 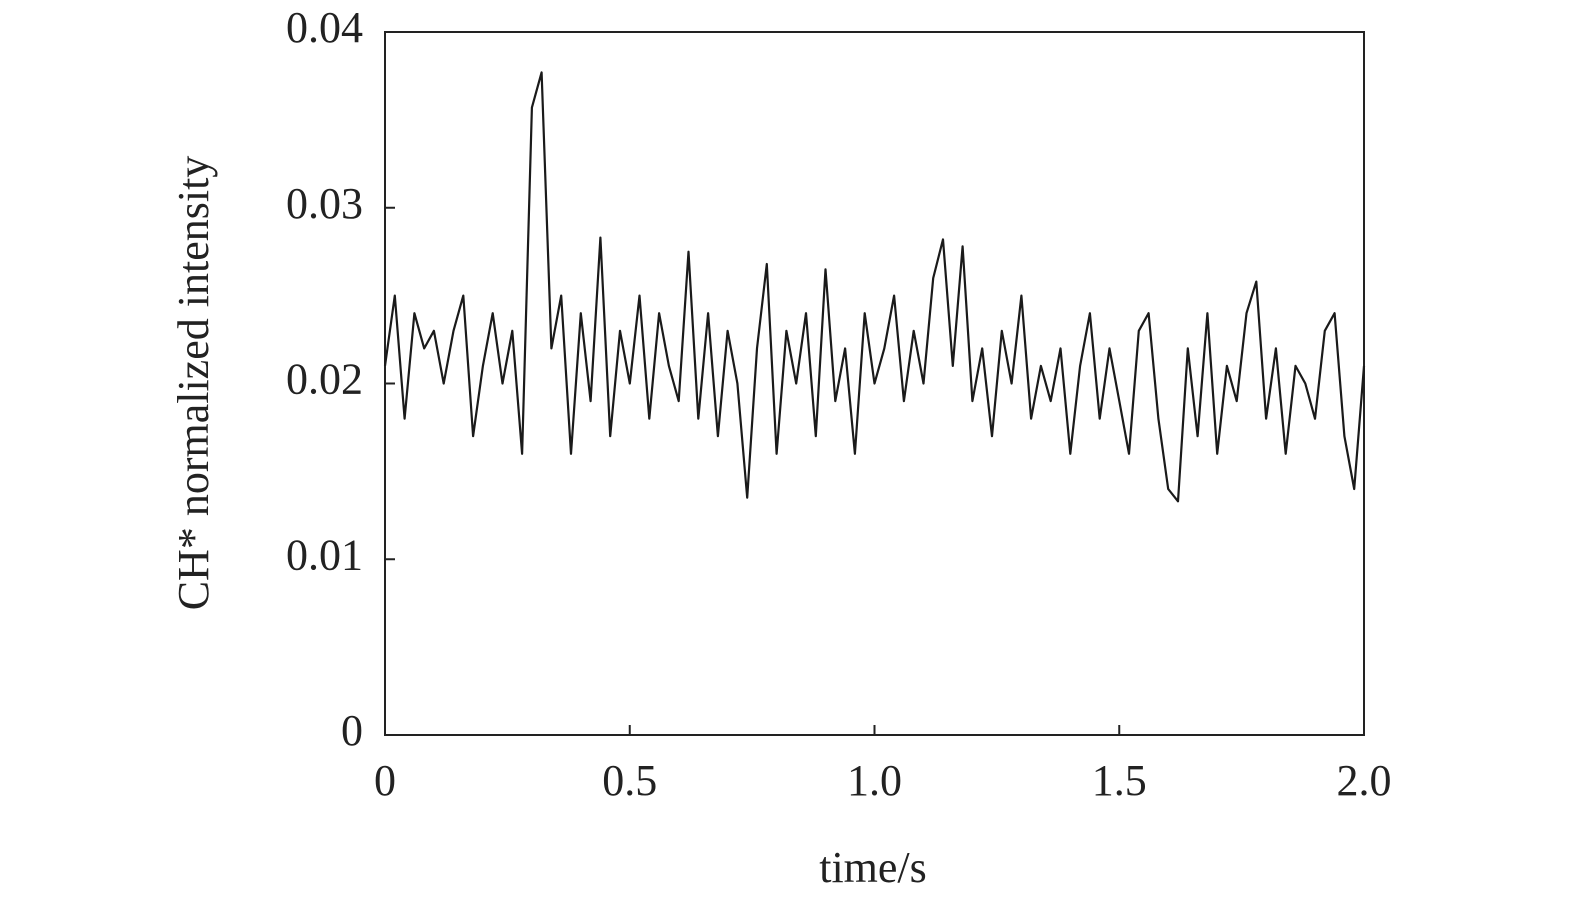 What do you see at coordinates (324, 554) in the screenshot?
I see `y-tick-label: 0.01` at bounding box center [324, 554].